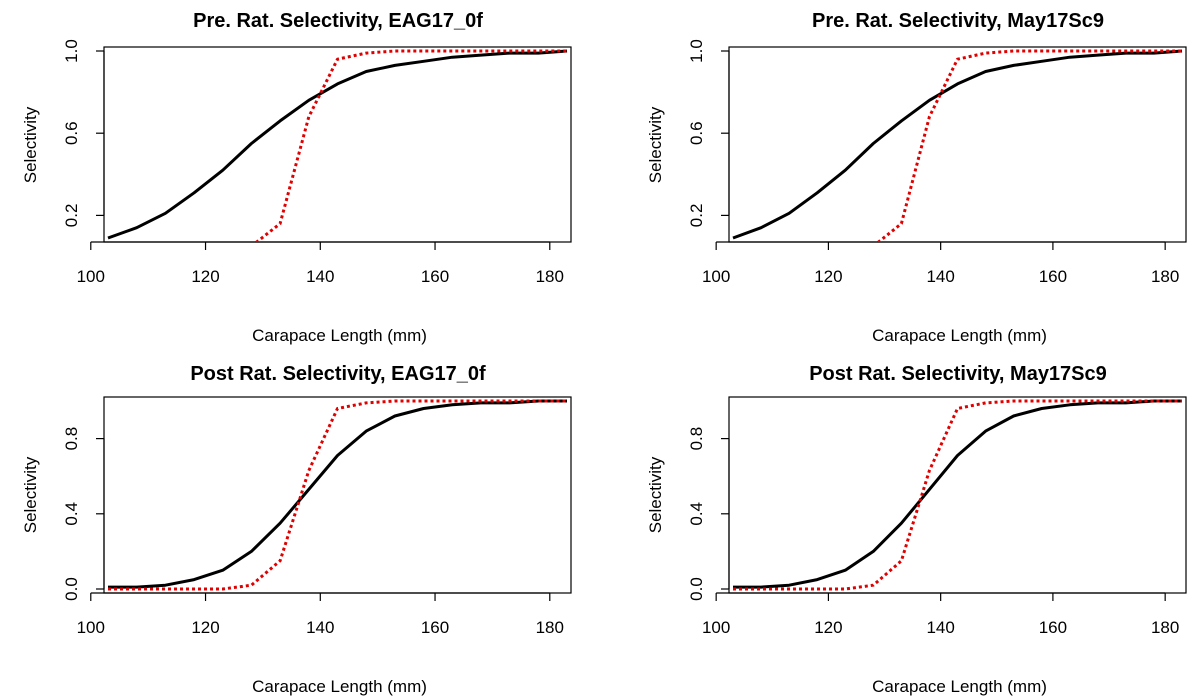 This screenshot has width=1193, height=698. I want to click on chart-title: Post Rat. Selectivity, May17Sc9, so click(958, 374).